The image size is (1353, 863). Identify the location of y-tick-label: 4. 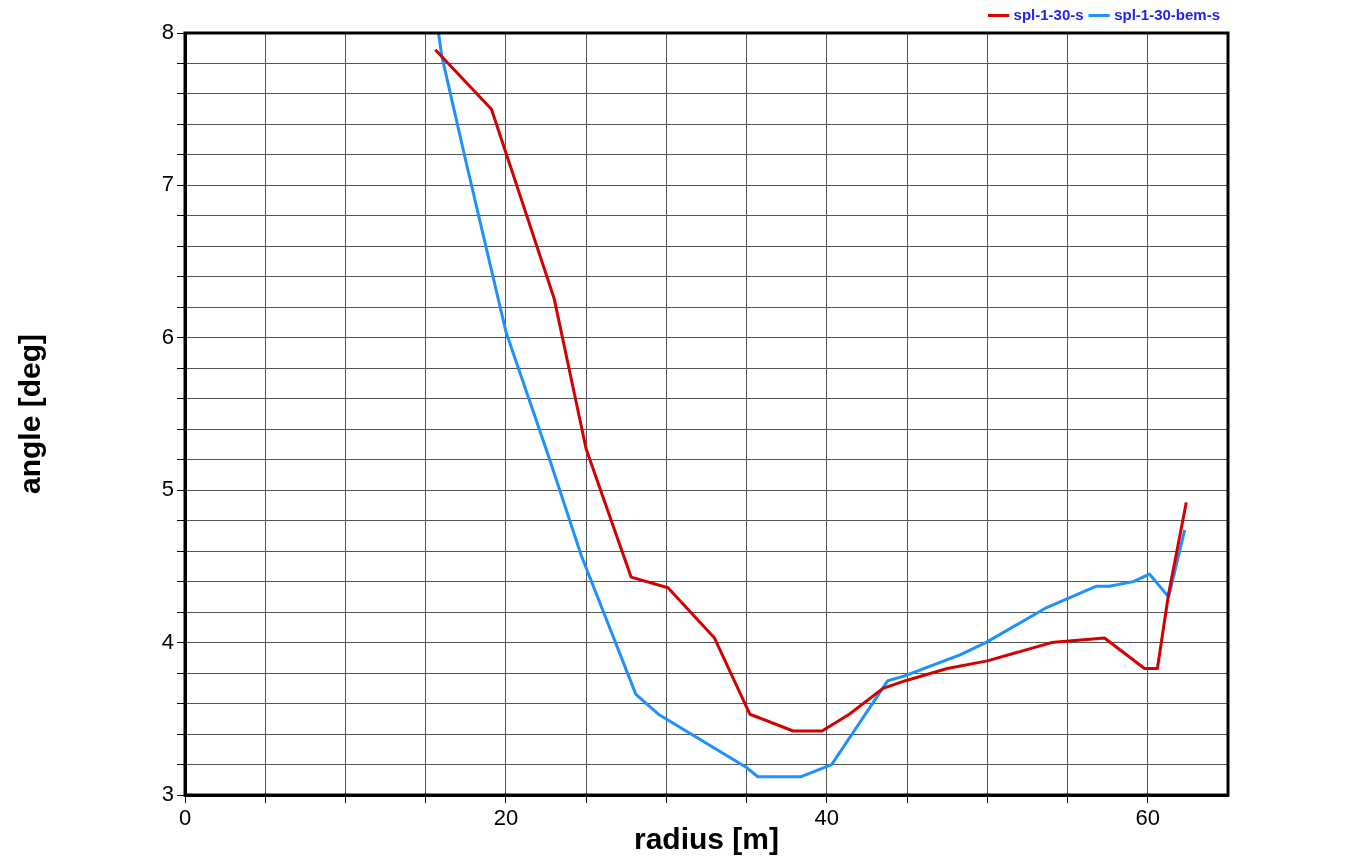
(167, 641).